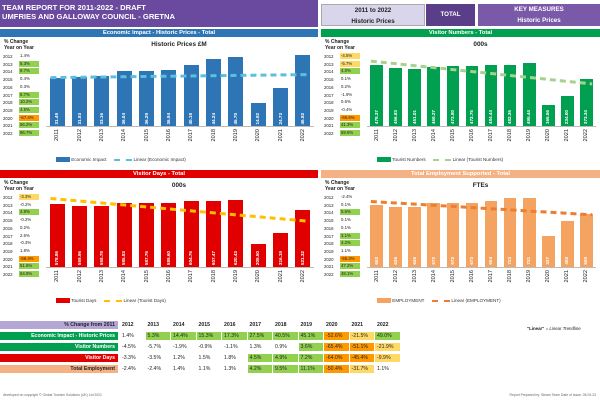 The height and width of the screenshot is (400, 600). What do you see at coordinates (26, 243) in the screenshot?
I see `pct-value: -0.3%` at bounding box center [26, 243].